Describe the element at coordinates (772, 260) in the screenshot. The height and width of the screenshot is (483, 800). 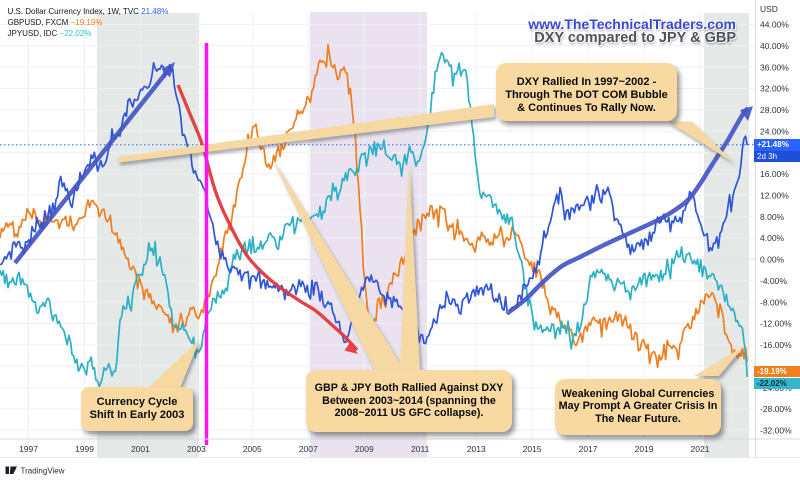
I see `svg-text: 0.00%` at that location.